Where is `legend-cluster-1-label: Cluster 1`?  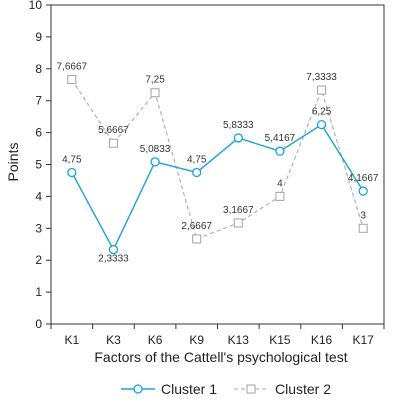
legend-cluster-1-label: Cluster 1 is located at coordinates (189, 389).